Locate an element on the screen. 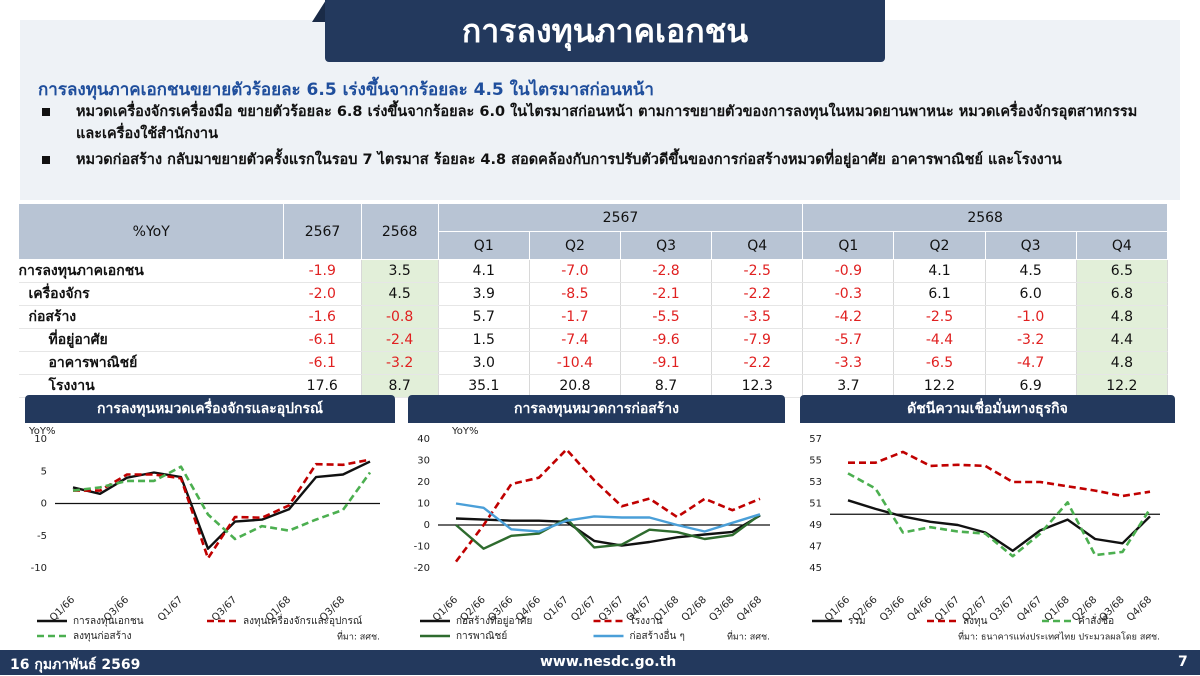 The height and width of the screenshot is (676, 1200). header-cell: Q4 is located at coordinates (757, 245).